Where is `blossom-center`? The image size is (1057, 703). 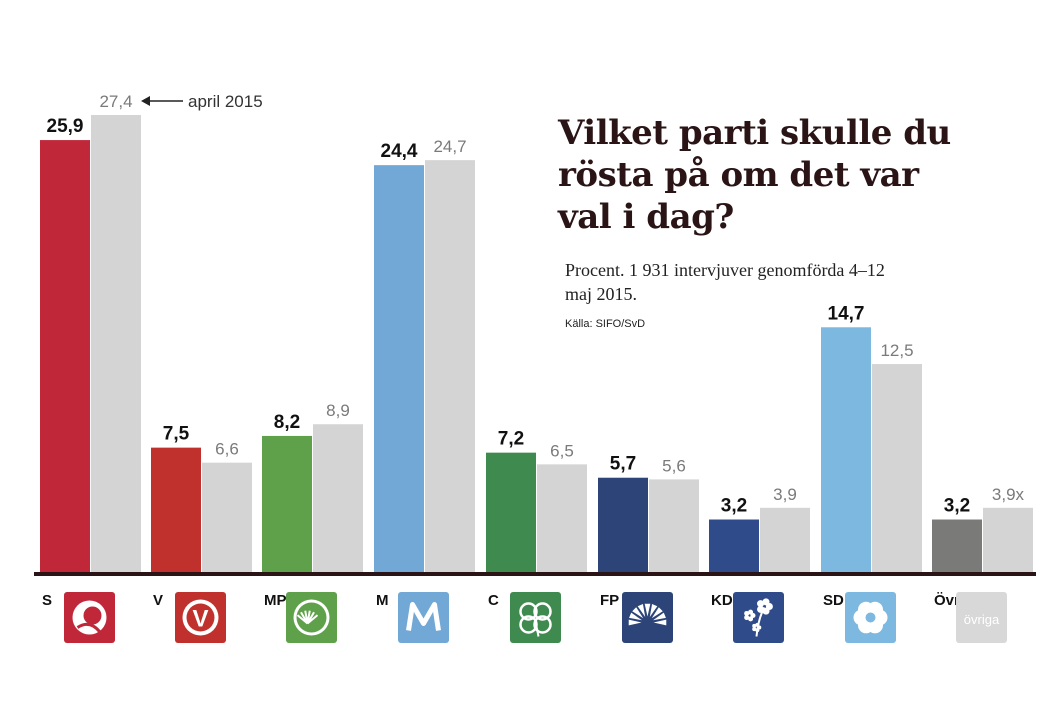 blossom-center is located at coordinates (870, 617).